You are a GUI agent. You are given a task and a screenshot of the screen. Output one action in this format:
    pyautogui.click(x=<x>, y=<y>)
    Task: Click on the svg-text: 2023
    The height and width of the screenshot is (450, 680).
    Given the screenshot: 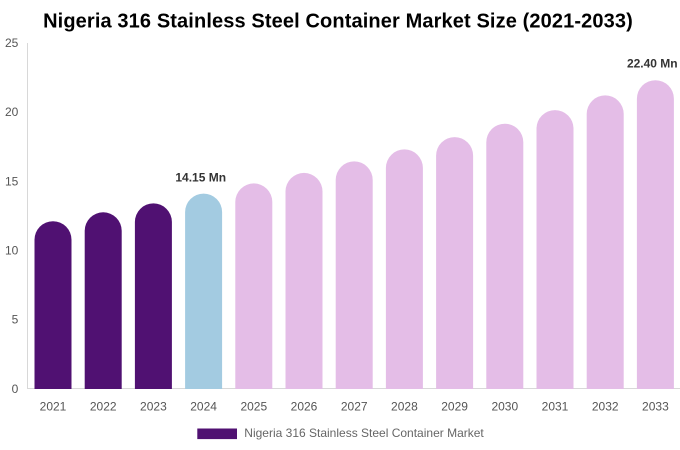 What is the action you would take?
    pyautogui.click(x=153, y=407)
    